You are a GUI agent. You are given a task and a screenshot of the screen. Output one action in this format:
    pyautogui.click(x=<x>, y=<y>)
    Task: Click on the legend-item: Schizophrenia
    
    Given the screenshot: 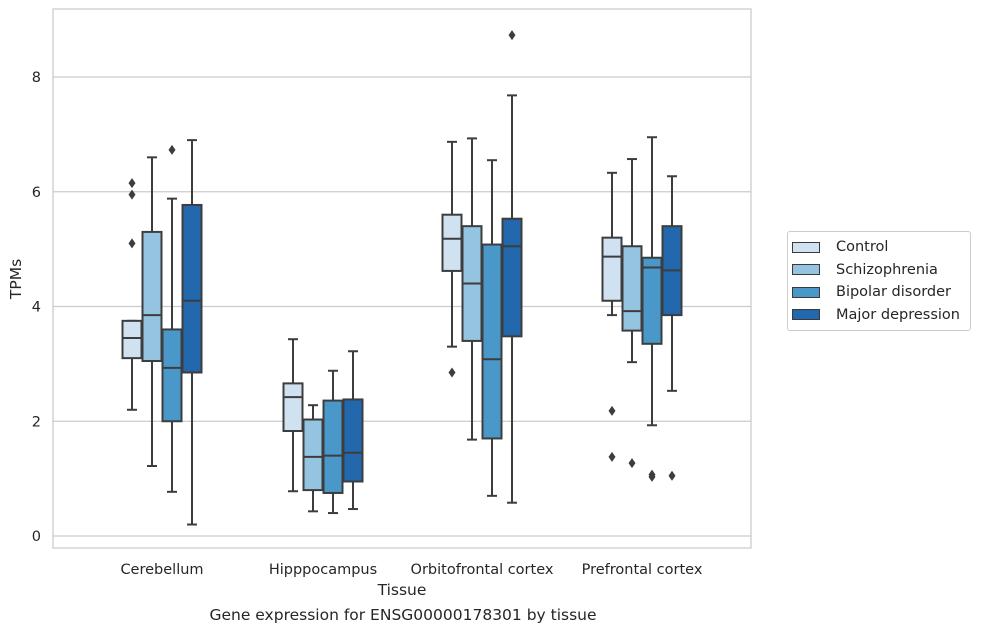 What is the action you would take?
    pyautogui.click(x=879, y=270)
    